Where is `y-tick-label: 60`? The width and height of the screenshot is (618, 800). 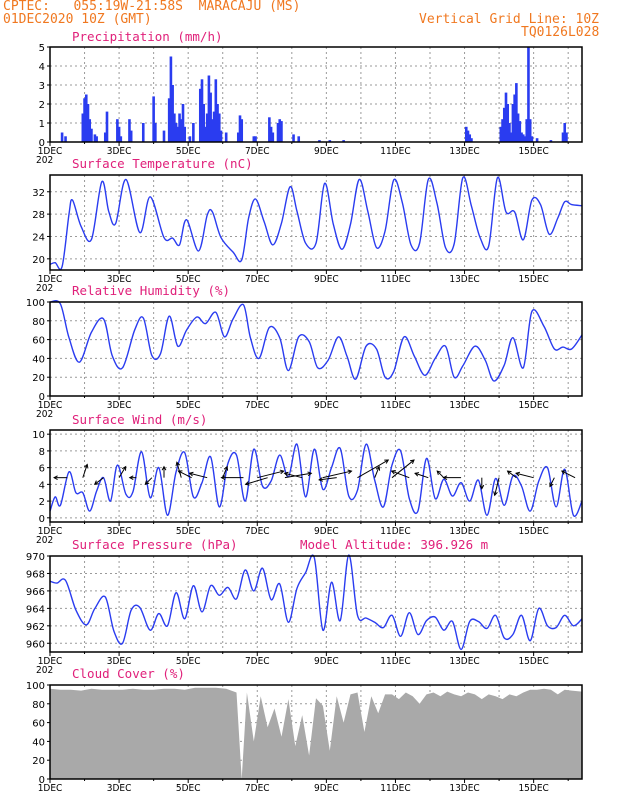
y-tick-label: 60 is located at coordinates (38, 341).